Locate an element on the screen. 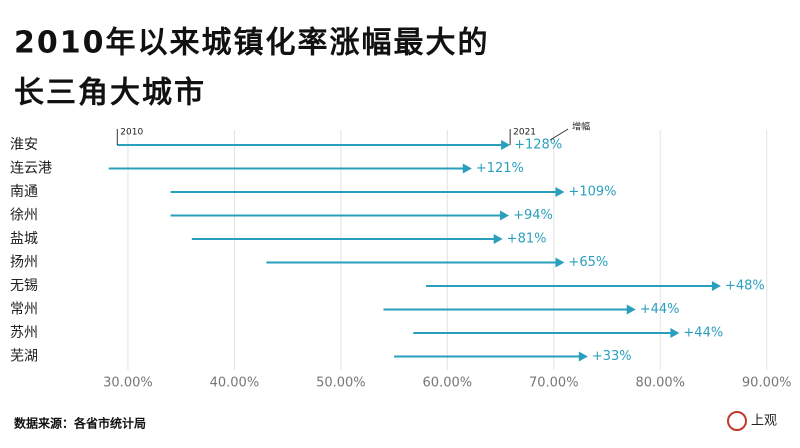  logo: 上观 is located at coordinates (764, 421).